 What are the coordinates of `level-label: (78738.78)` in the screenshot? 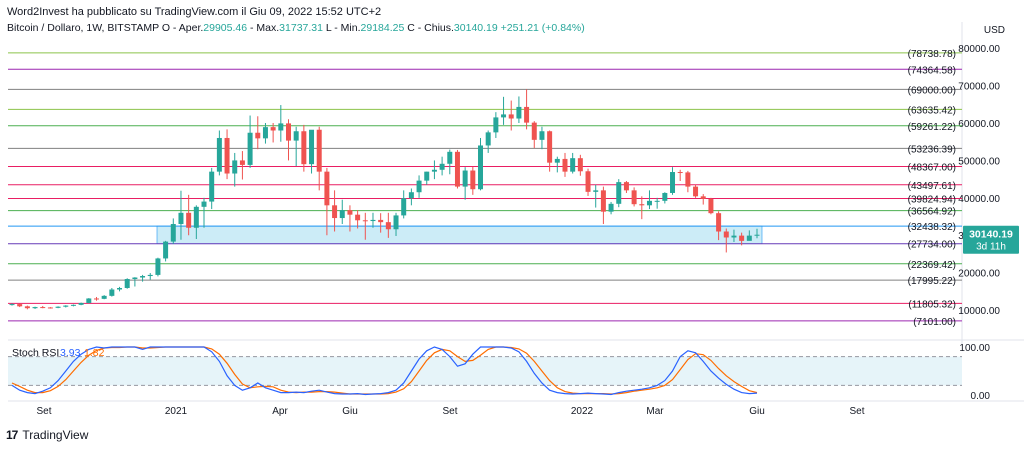 It's located at (932, 54).